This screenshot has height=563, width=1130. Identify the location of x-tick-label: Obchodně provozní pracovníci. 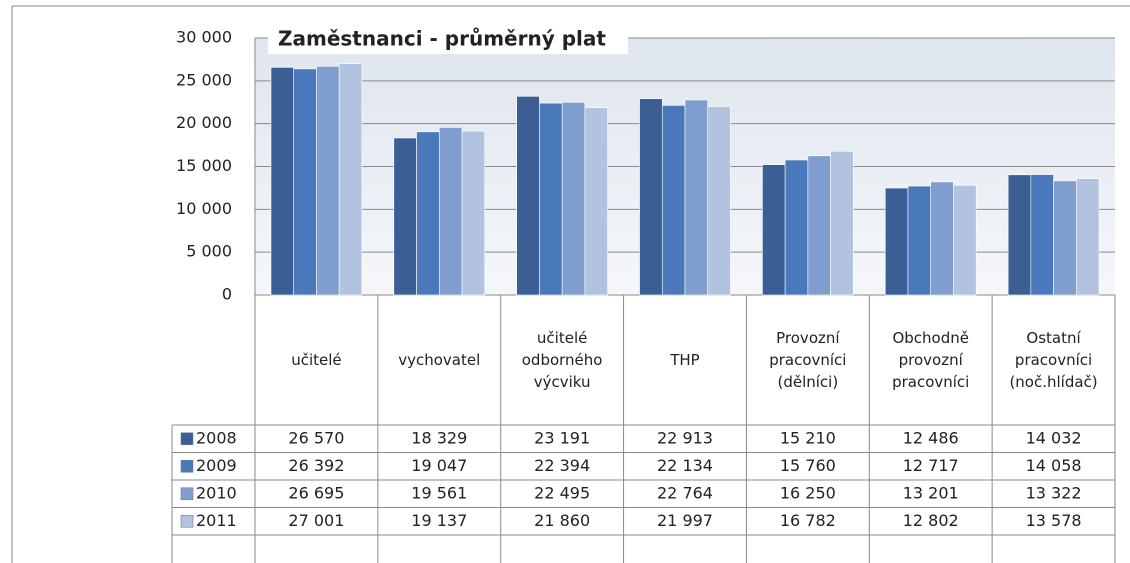
(931, 360).